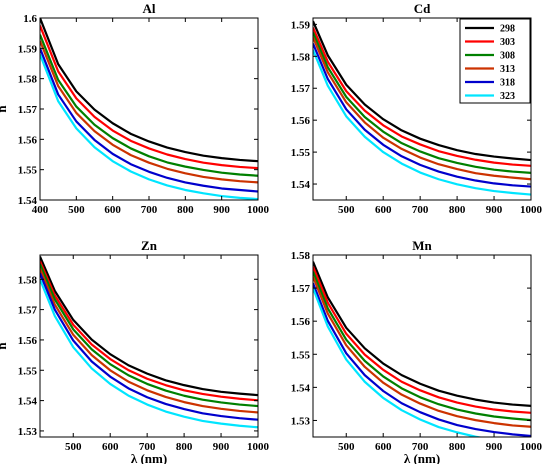 This screenshot has height=464, width=550. Describe the element at coordinates (149, 245) in the screenshot. I see `panel-title: Zn` at that location.